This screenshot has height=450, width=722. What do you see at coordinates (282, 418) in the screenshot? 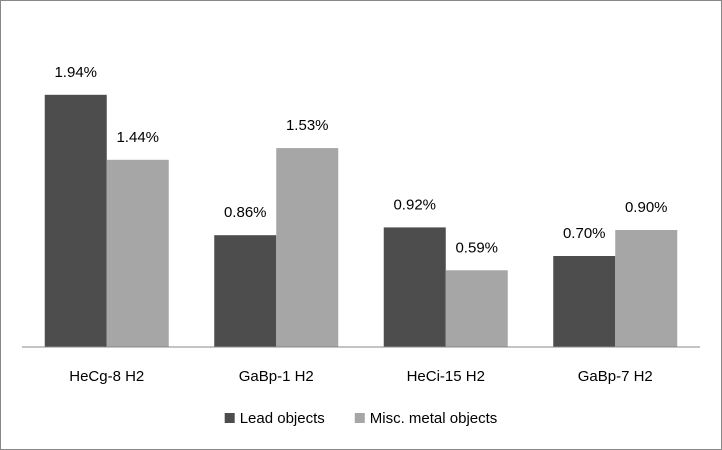
I see `legend-label: Lead objects` at bounding box center [282, 418].